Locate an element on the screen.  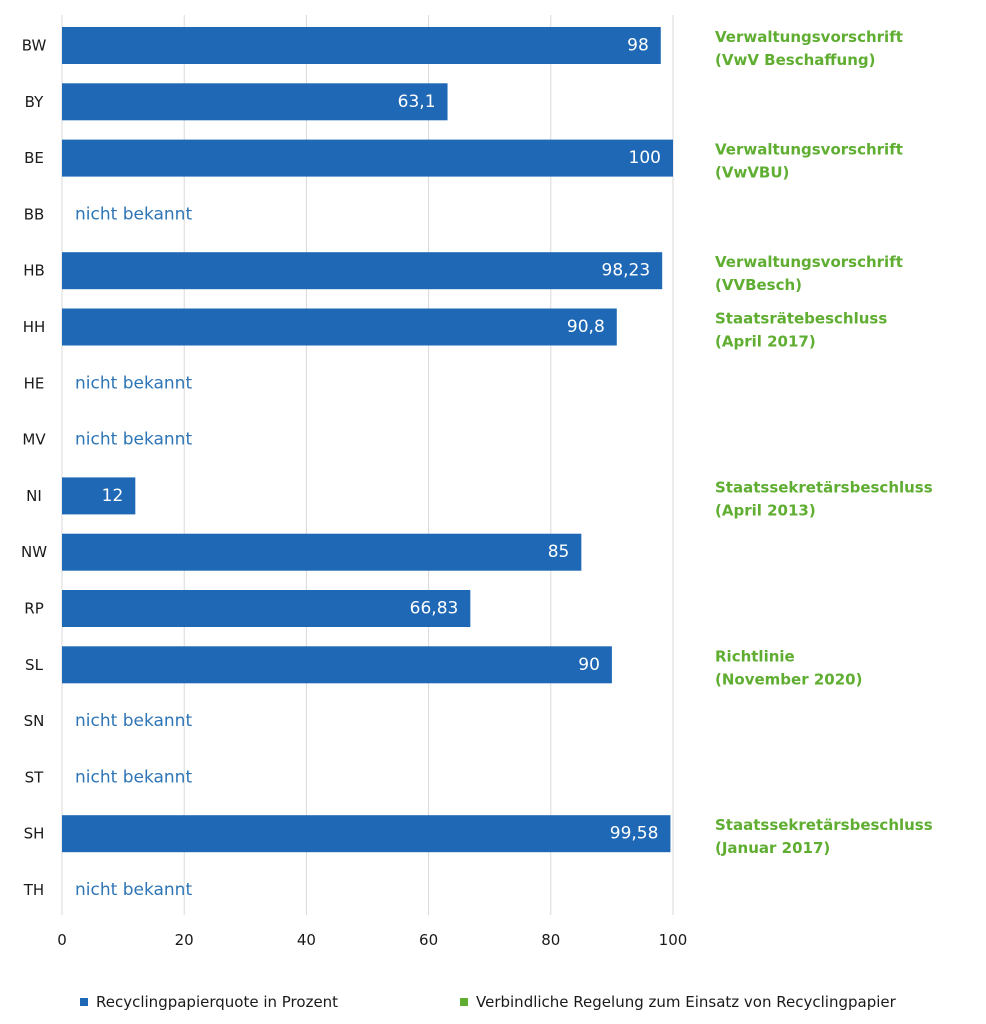
category-label: BY is located at coordinates (34, 102).